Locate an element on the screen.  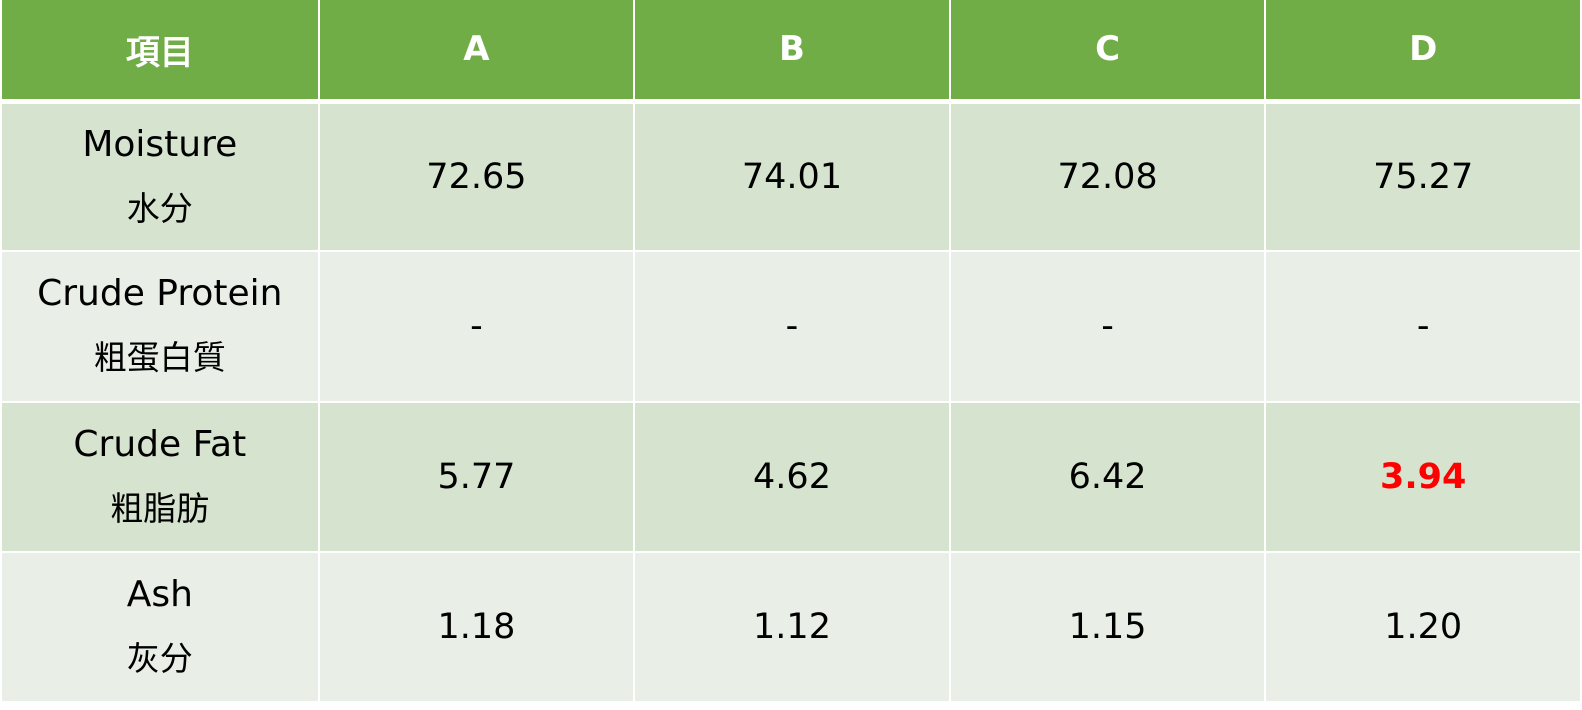
row-label-en: Crude Protein is located at coordinates (160, 294).